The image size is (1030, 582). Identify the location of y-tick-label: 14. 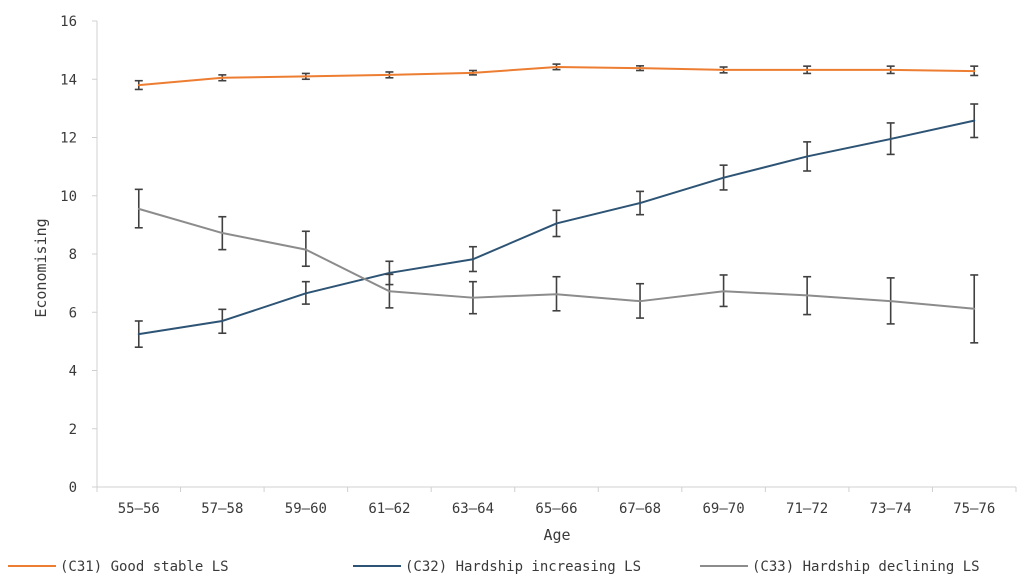
(68, 80).